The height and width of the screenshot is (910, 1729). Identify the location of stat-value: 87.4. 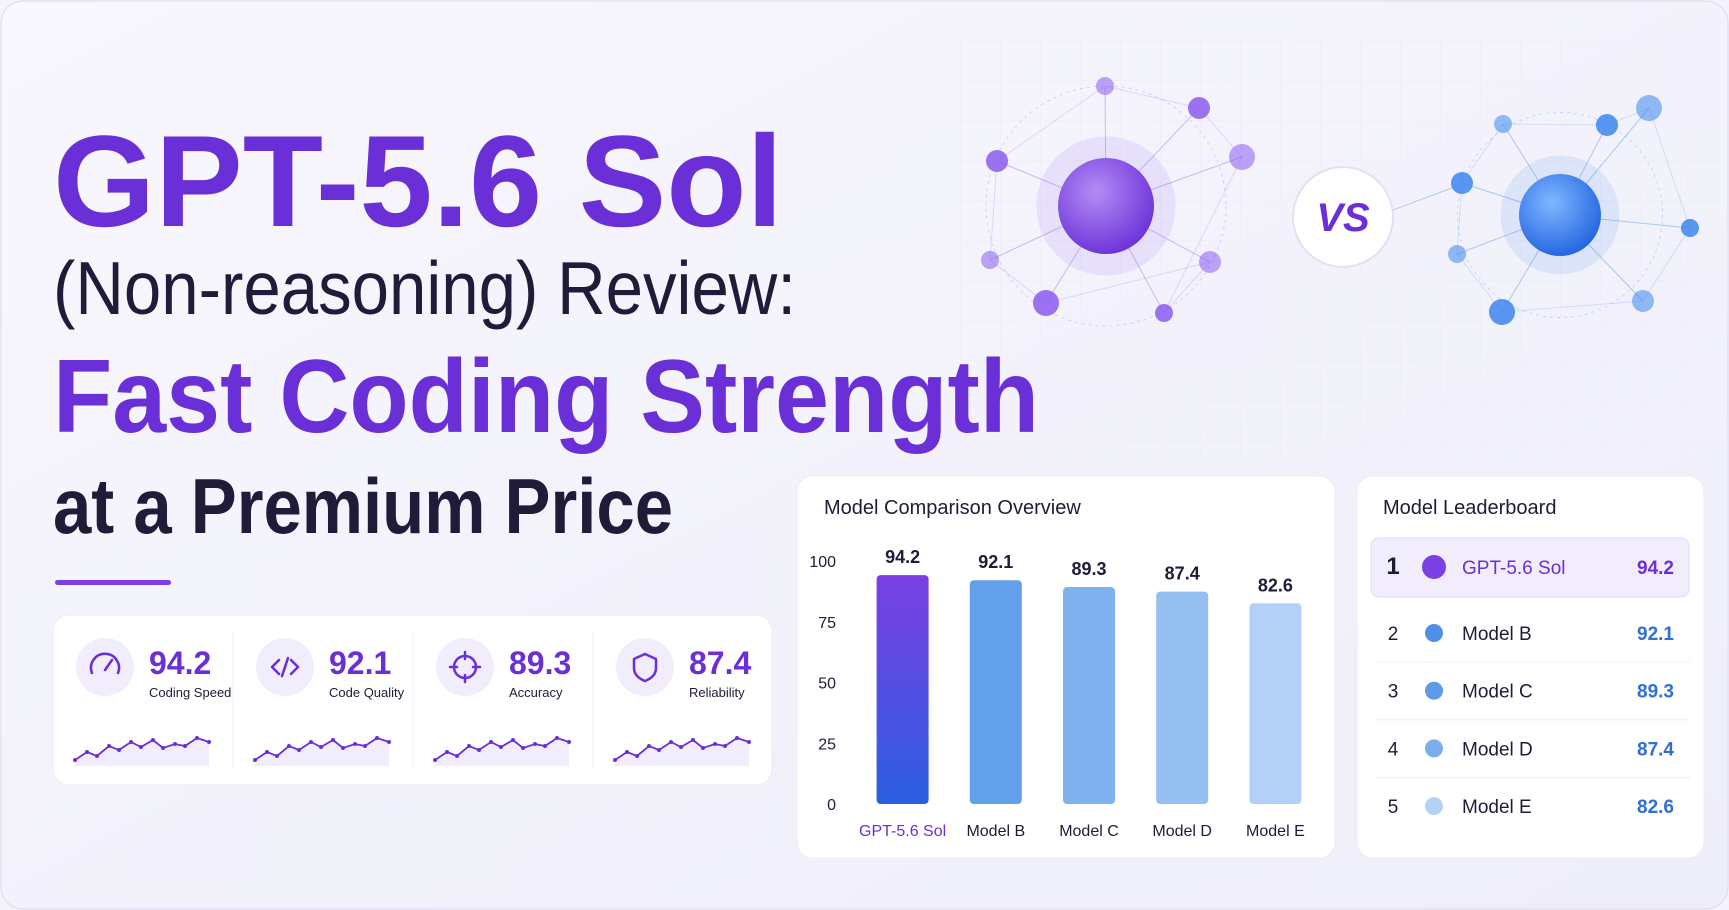
(720, 663).